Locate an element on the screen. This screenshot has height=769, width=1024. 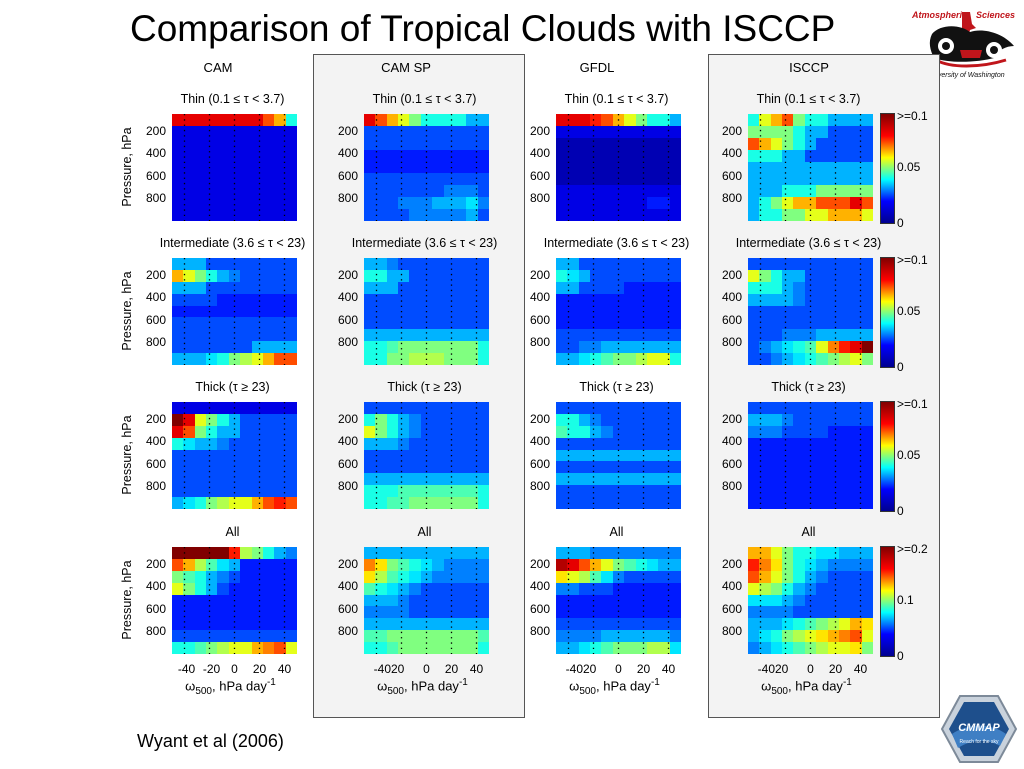
y-tick-label: 800 is located at coordinates (347, 342).